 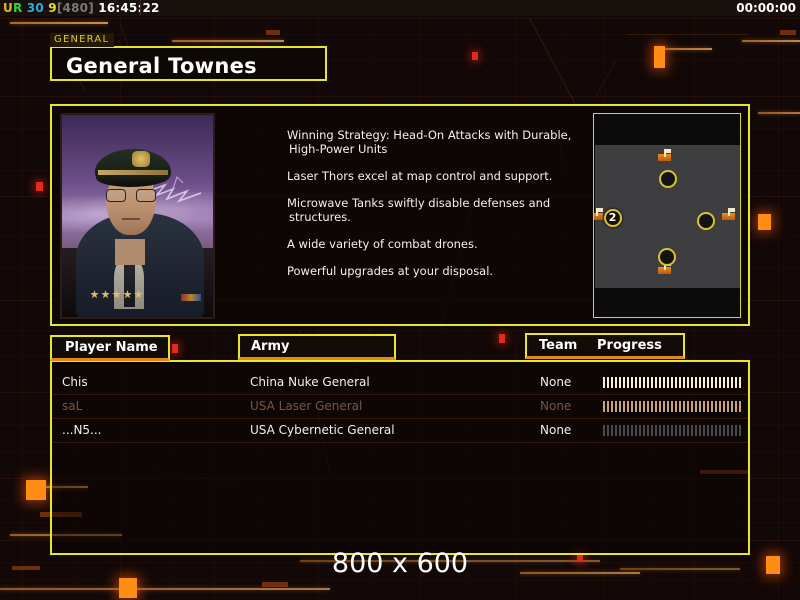 What do you see at coordinates (667, 215) in the screenshot?
I see `map-preview: 2` at bounding box center [667, 215].